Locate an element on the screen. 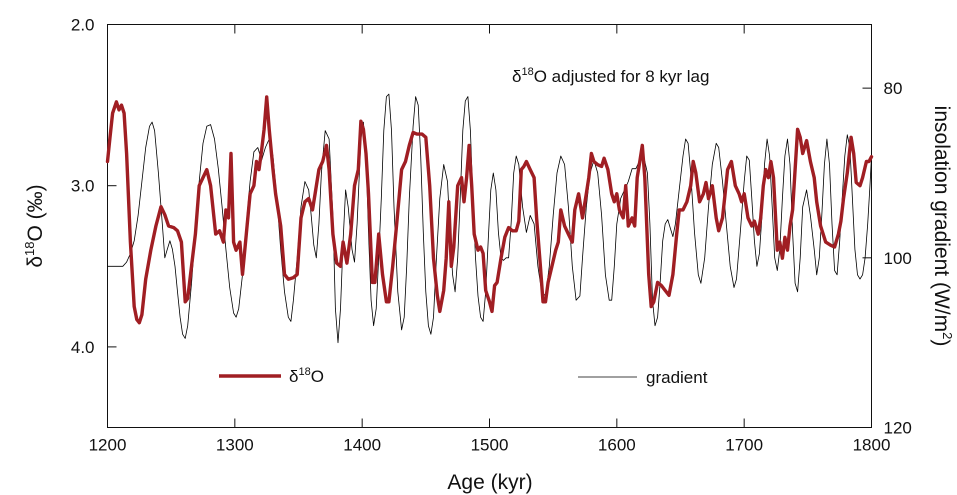 The image size is (957, 495). x-tick-label: 1700 is located at coordinates (744, 445).